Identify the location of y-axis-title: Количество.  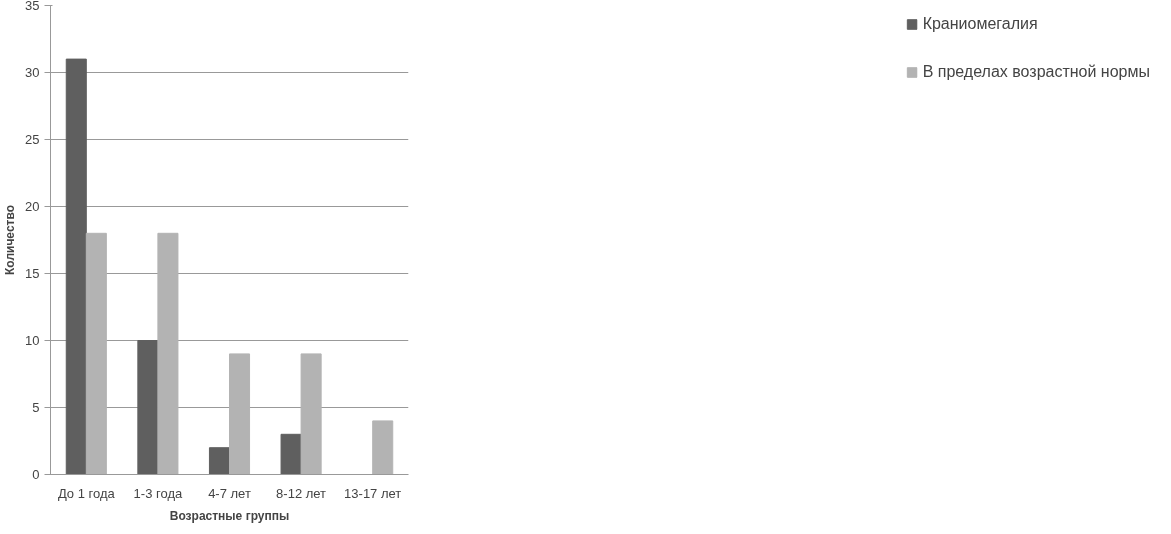
(10, 240).